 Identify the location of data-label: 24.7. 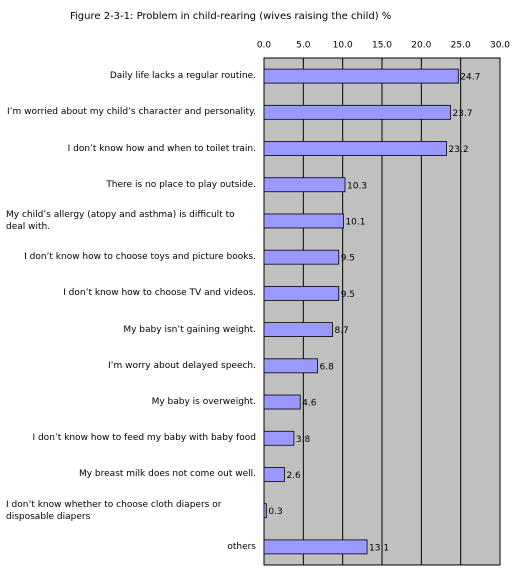
(470, 78).